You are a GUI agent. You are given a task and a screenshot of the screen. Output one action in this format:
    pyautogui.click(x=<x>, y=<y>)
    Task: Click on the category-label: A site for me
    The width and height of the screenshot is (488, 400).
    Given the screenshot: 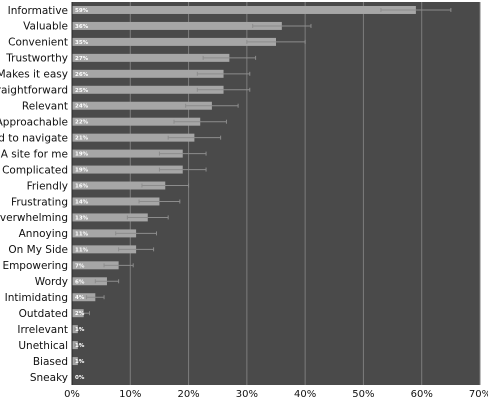 What is the action you would take?
    pyautogui.click(x=34, y=154)
    